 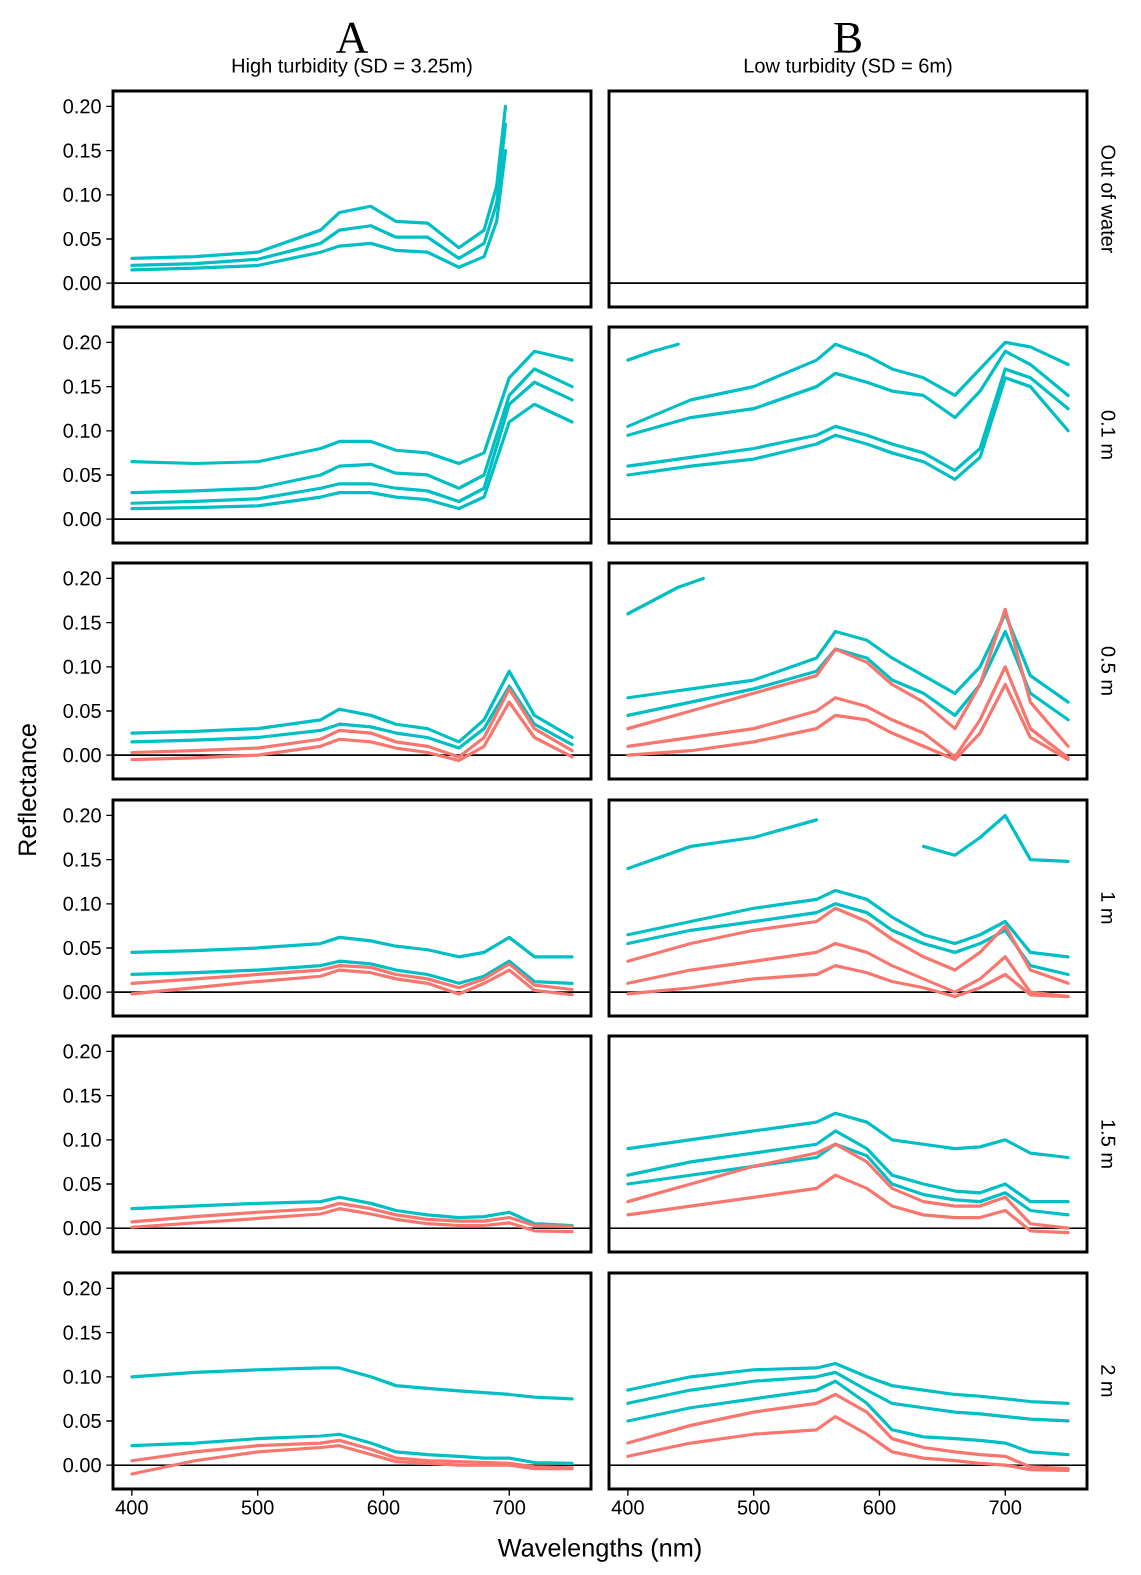 What do you see at coordinates (848, 67) in the screenshot?
I see `chart-subtitle: Low turbidity (SD = 6m)` at bounding box center [848, 67].